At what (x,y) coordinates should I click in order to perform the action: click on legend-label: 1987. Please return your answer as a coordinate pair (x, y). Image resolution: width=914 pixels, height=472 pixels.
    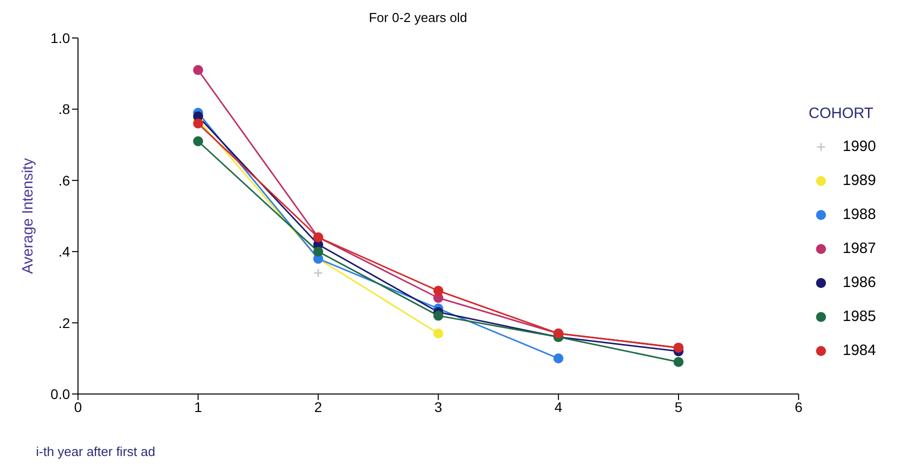
    Looking at the image, I should click on (859, 248).